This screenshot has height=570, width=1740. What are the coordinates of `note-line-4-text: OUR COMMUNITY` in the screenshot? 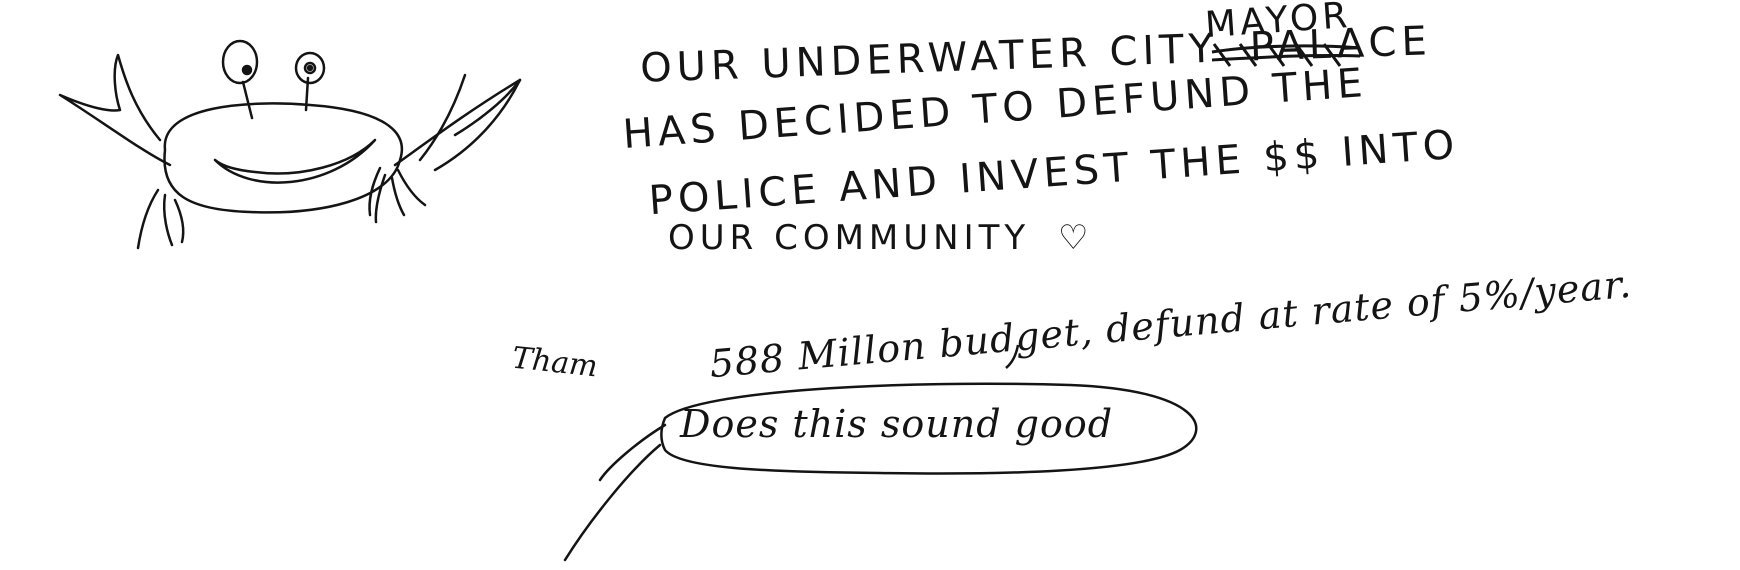 It's located at (849, 238).